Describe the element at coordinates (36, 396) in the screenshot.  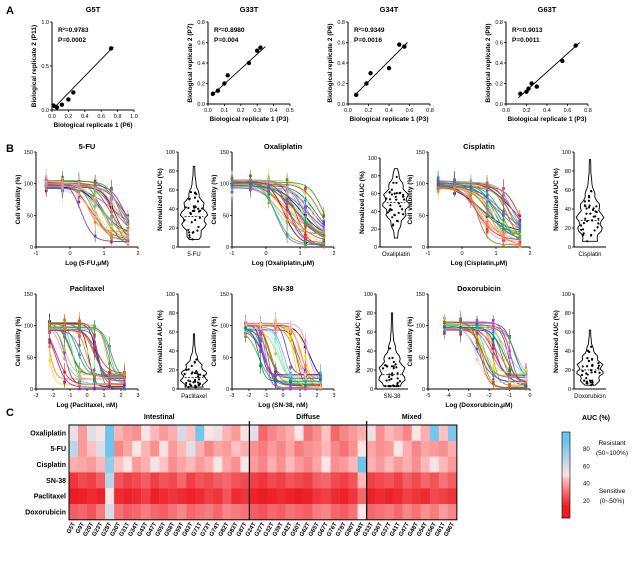
I see `x-tick-label: -3` at that location.